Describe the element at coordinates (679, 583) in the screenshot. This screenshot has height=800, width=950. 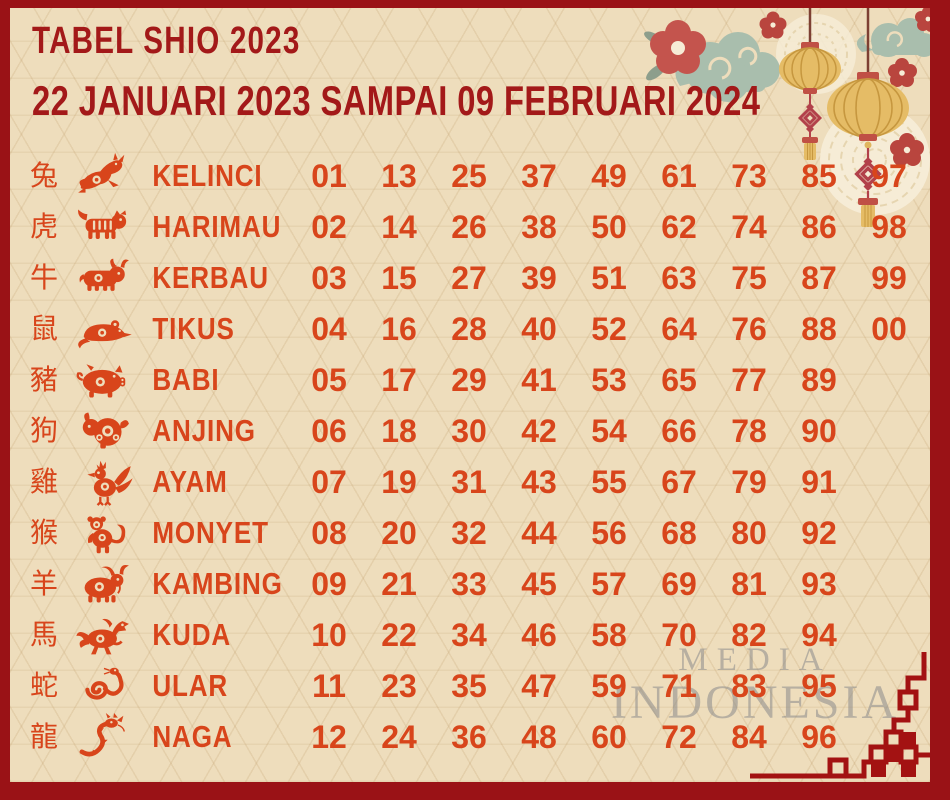
I see `shio-number: 69` at that location.